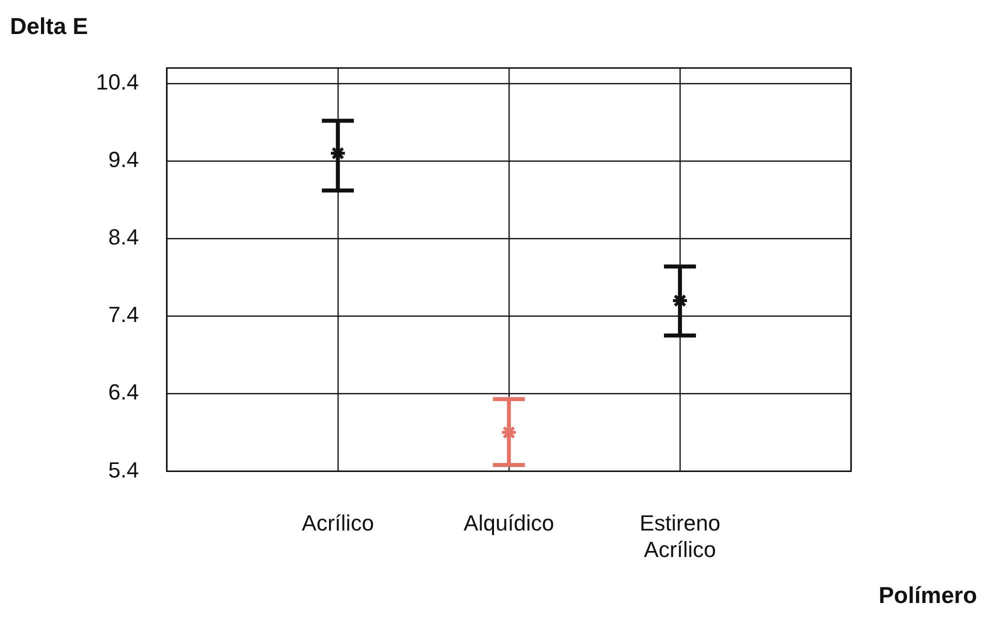 The width and height of the screenshot is (989, 622). Describe the element at coordinates (123, 237) in the screenshot. I see `y-tick-label: 8.4` at that location.